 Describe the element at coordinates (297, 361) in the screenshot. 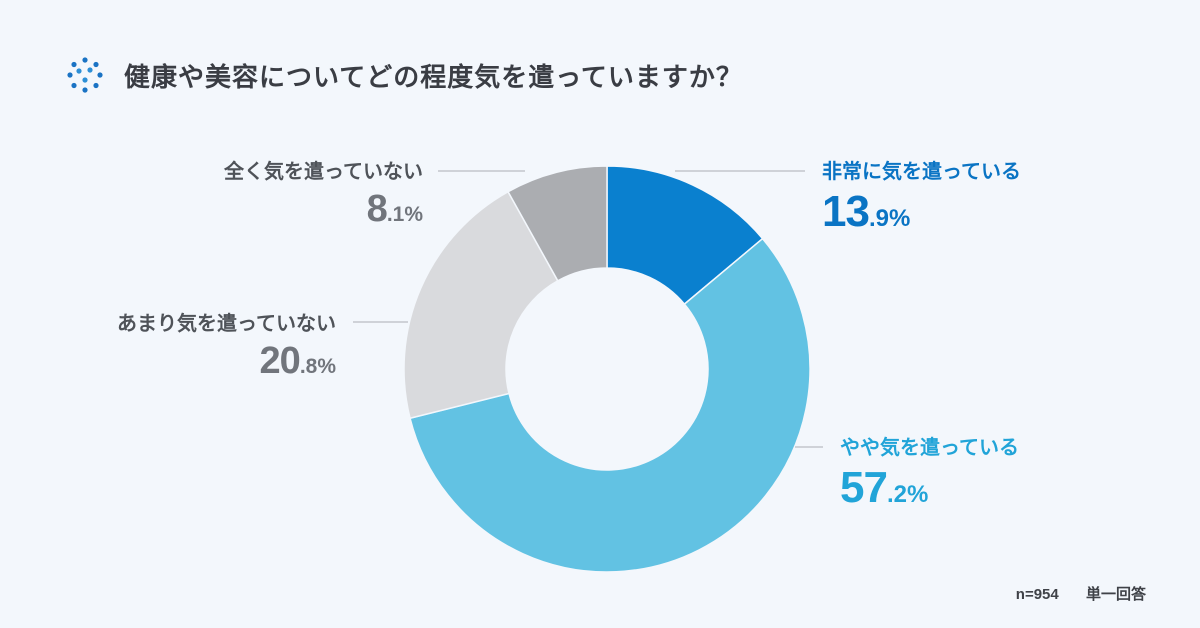

I see `slice-value-not-much: 20.8%` at that location.